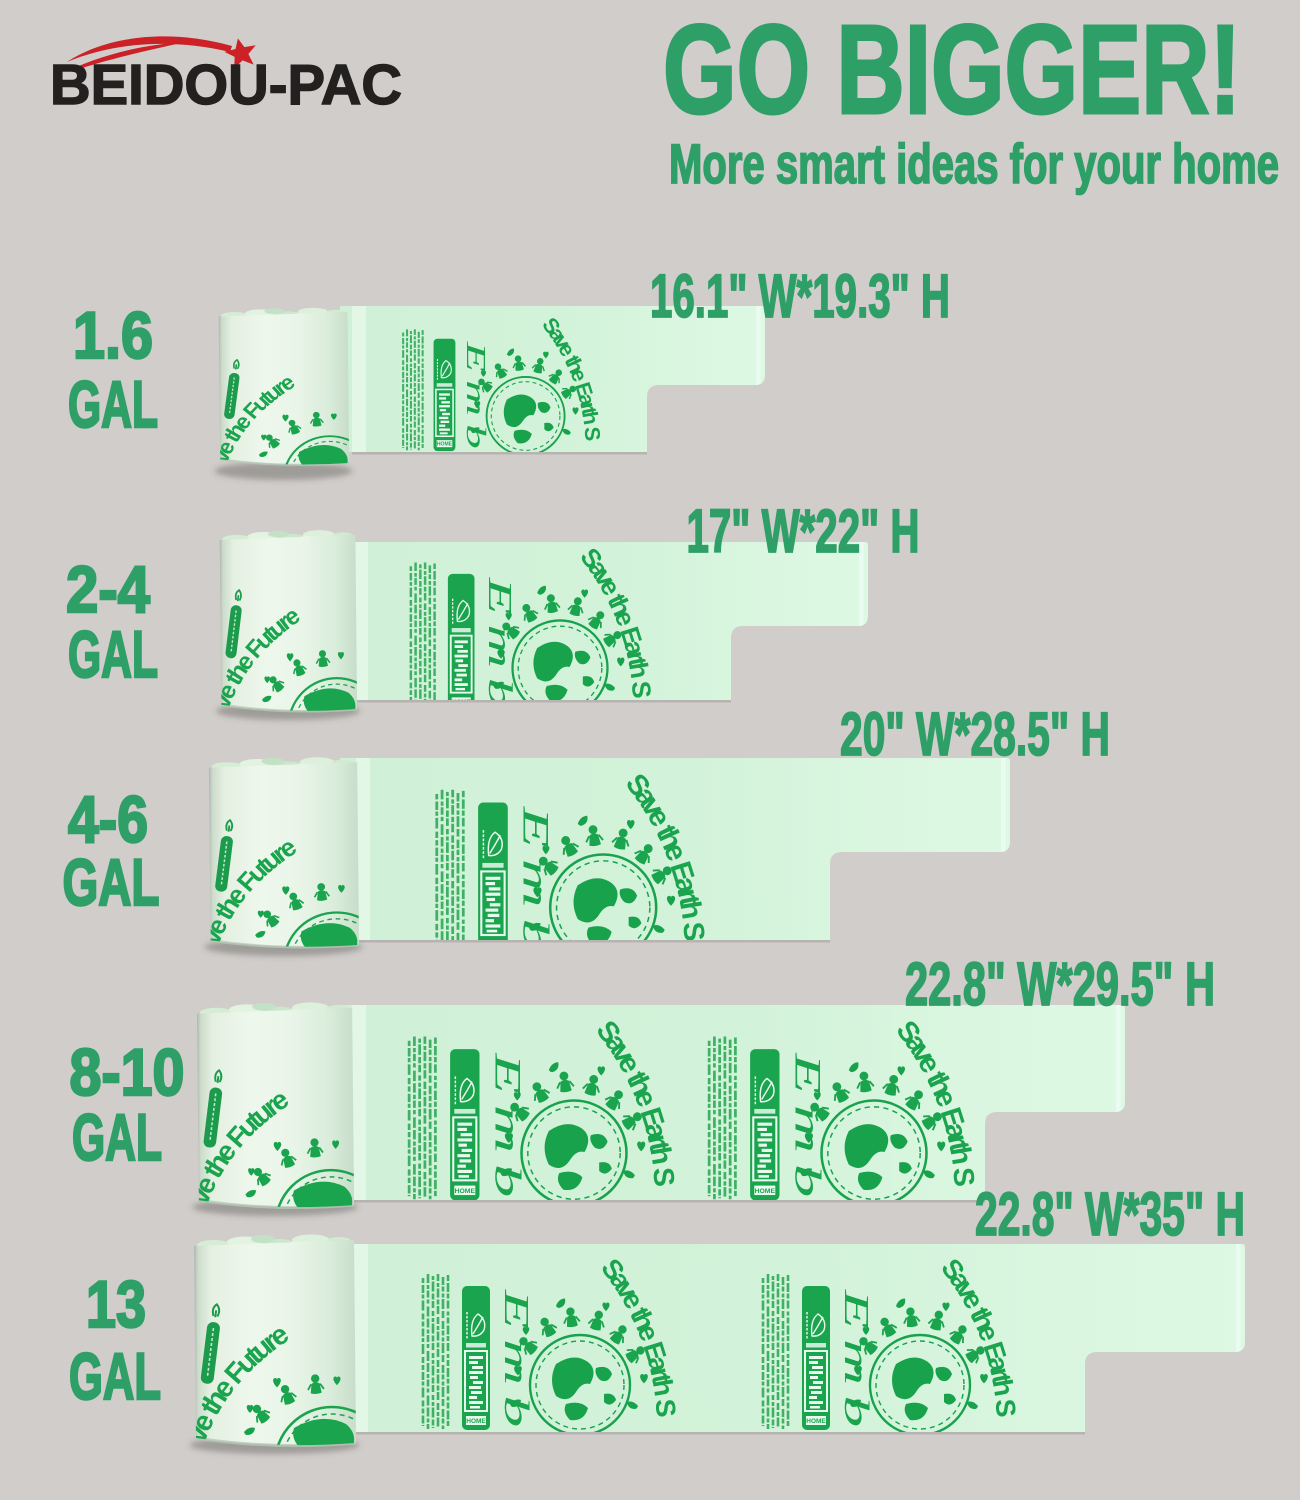 Image resolution: width=1300 pixels, height=1500 pixels. What do you see at coordinates (1060, 984) in the screenshot?
I see `svg-text: 22.8" W*29.5" H` at bounding box center [1060, 984].